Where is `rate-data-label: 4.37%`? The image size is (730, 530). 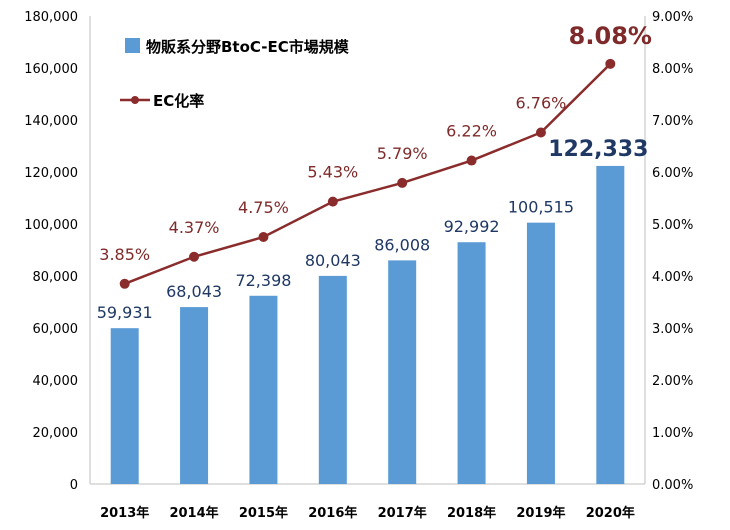 rate-data-label: 4.37% is located at coordinates (194, 227).